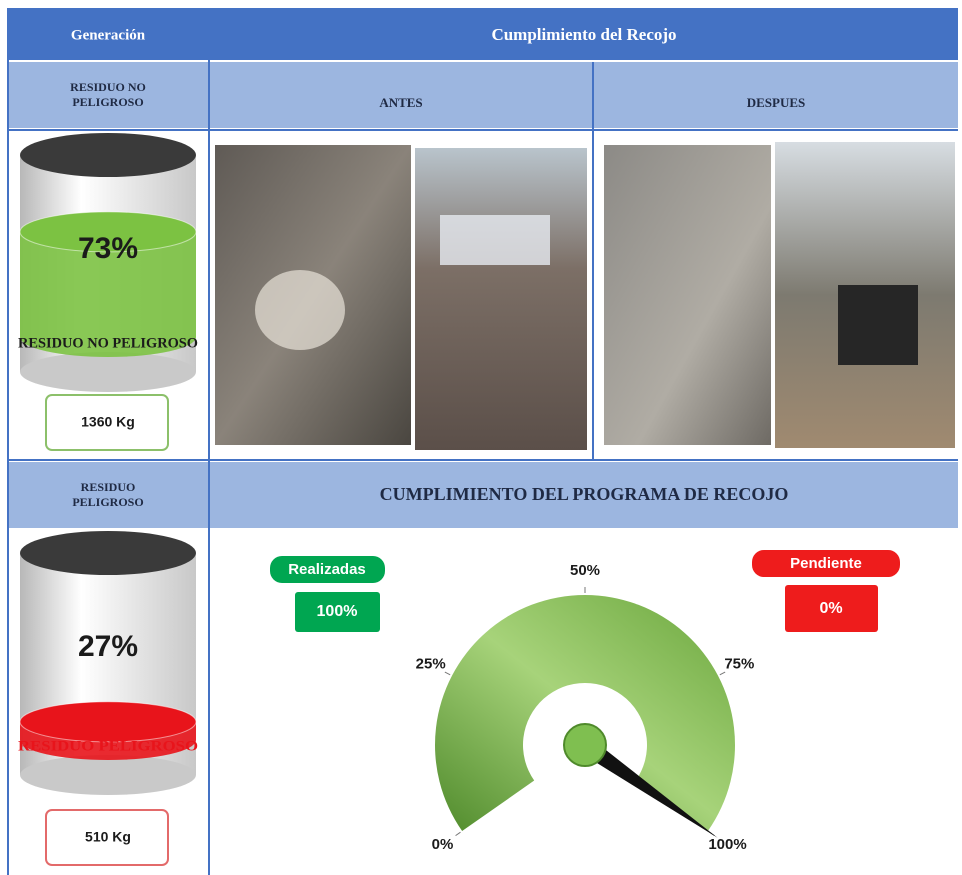 The height and width of the screenshot is (875, 962). What do you see at coordinates (108, 746) in the screenshot?
I see `cylinder-label: RESIDUO PELIGROSO` at bounding box center [108, 746].